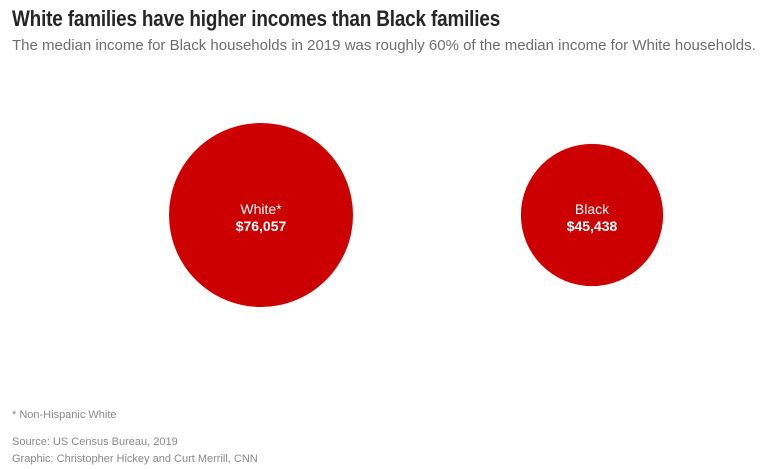 The image size is (782, 469). What do you see at coordinates (261, 226) in the screenshot?
I see `bubble-value-label: $76,057` at bounding box center [261, 226].